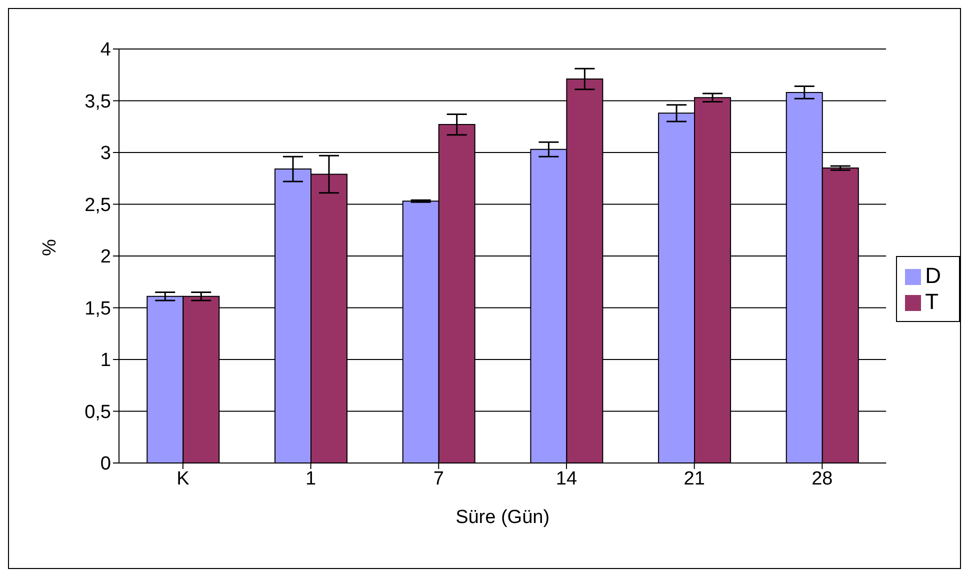  Describe the element at coordinates (503, 517) in the screenshot. I see `x-axis-title: Süre (Gün)` at that location.